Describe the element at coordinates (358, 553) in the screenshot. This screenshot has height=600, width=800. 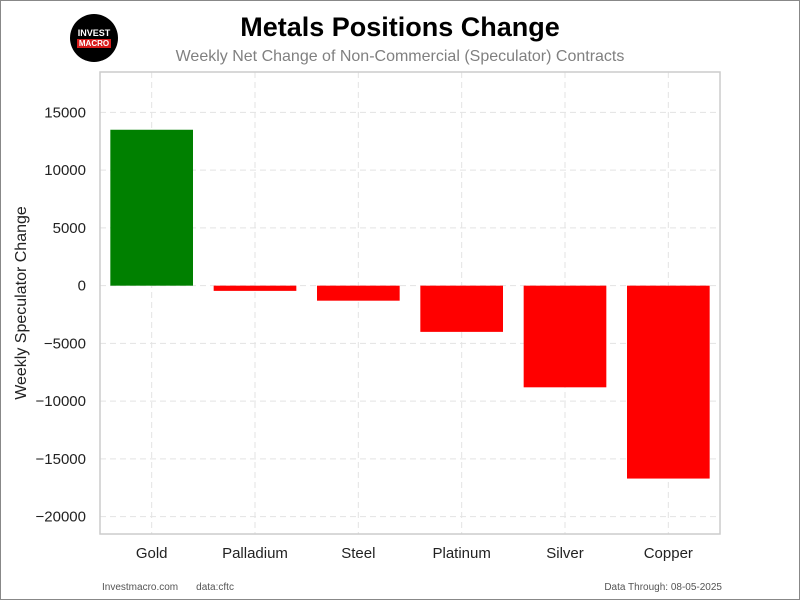
I see `x-tick-label: Steel` at that location.